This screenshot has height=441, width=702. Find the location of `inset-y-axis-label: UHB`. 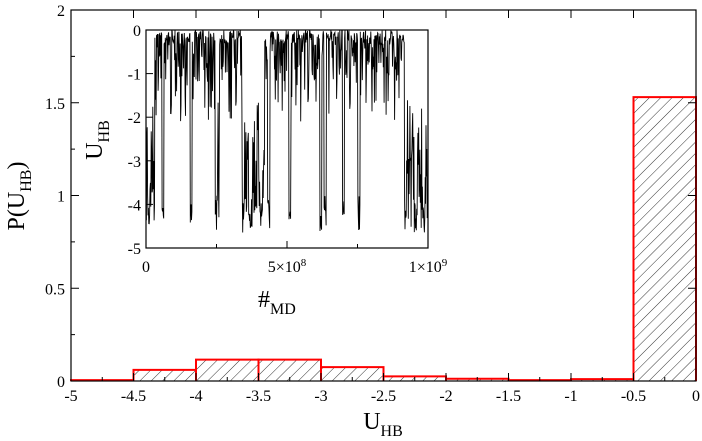

inset-y-axis-label: UHB is located at coordinates (97, 140).